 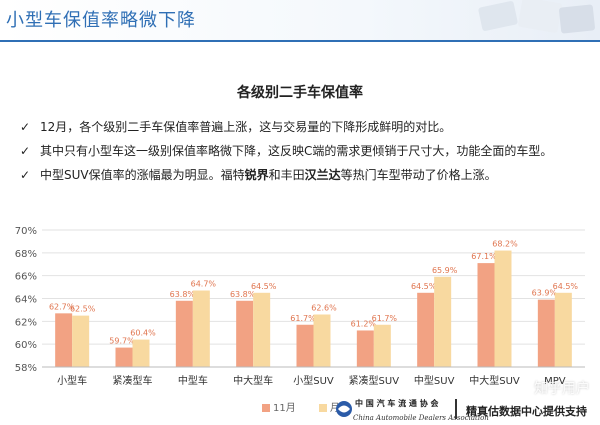 I want to click on org-name-cn: 中 国 汽 车 流 通 协 会, so click(x=397, y=403).